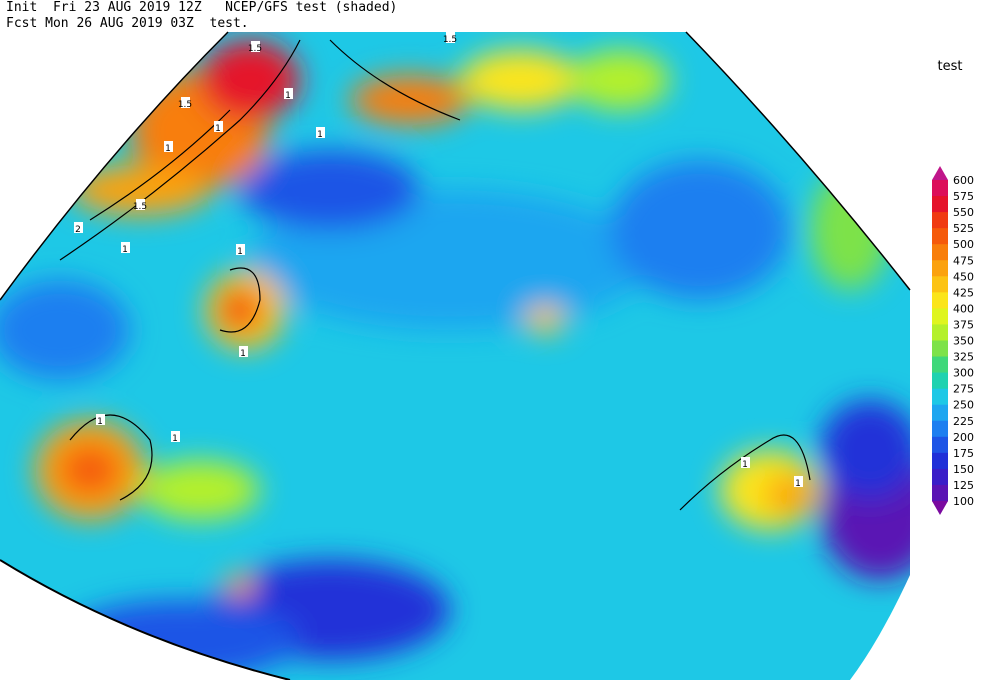  I want to click on colorbar-label: 300, so click(963, 373).